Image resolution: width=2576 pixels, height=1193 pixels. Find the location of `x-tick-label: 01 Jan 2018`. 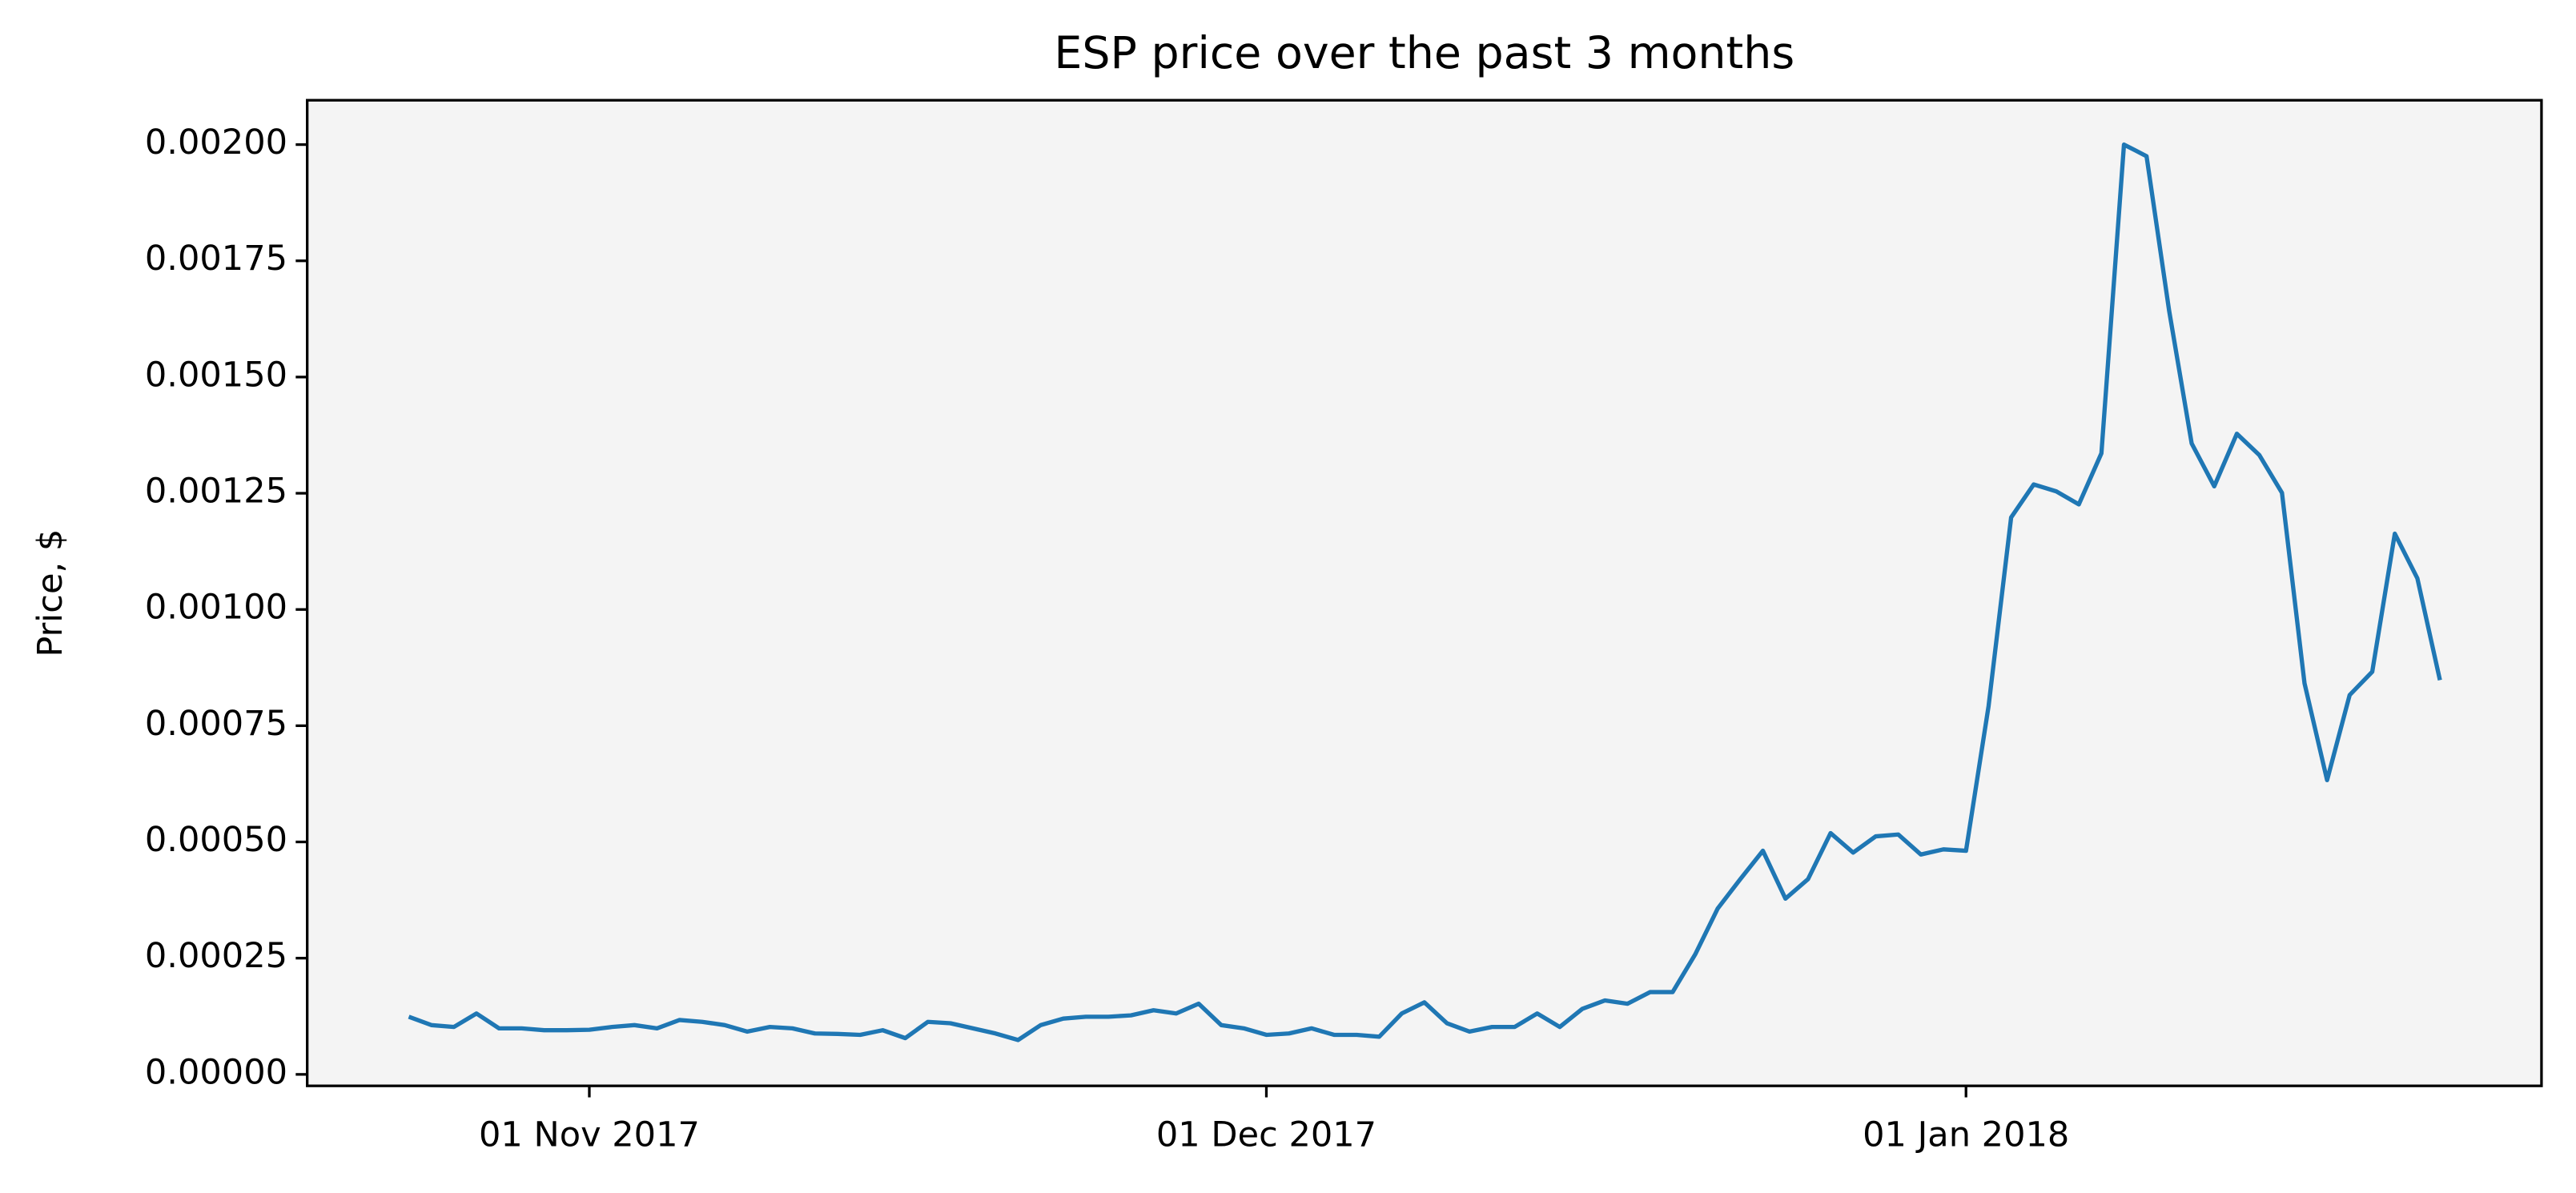

x-tick-label: 01 Jan 2018 is located at coordinates (1966, 1135).